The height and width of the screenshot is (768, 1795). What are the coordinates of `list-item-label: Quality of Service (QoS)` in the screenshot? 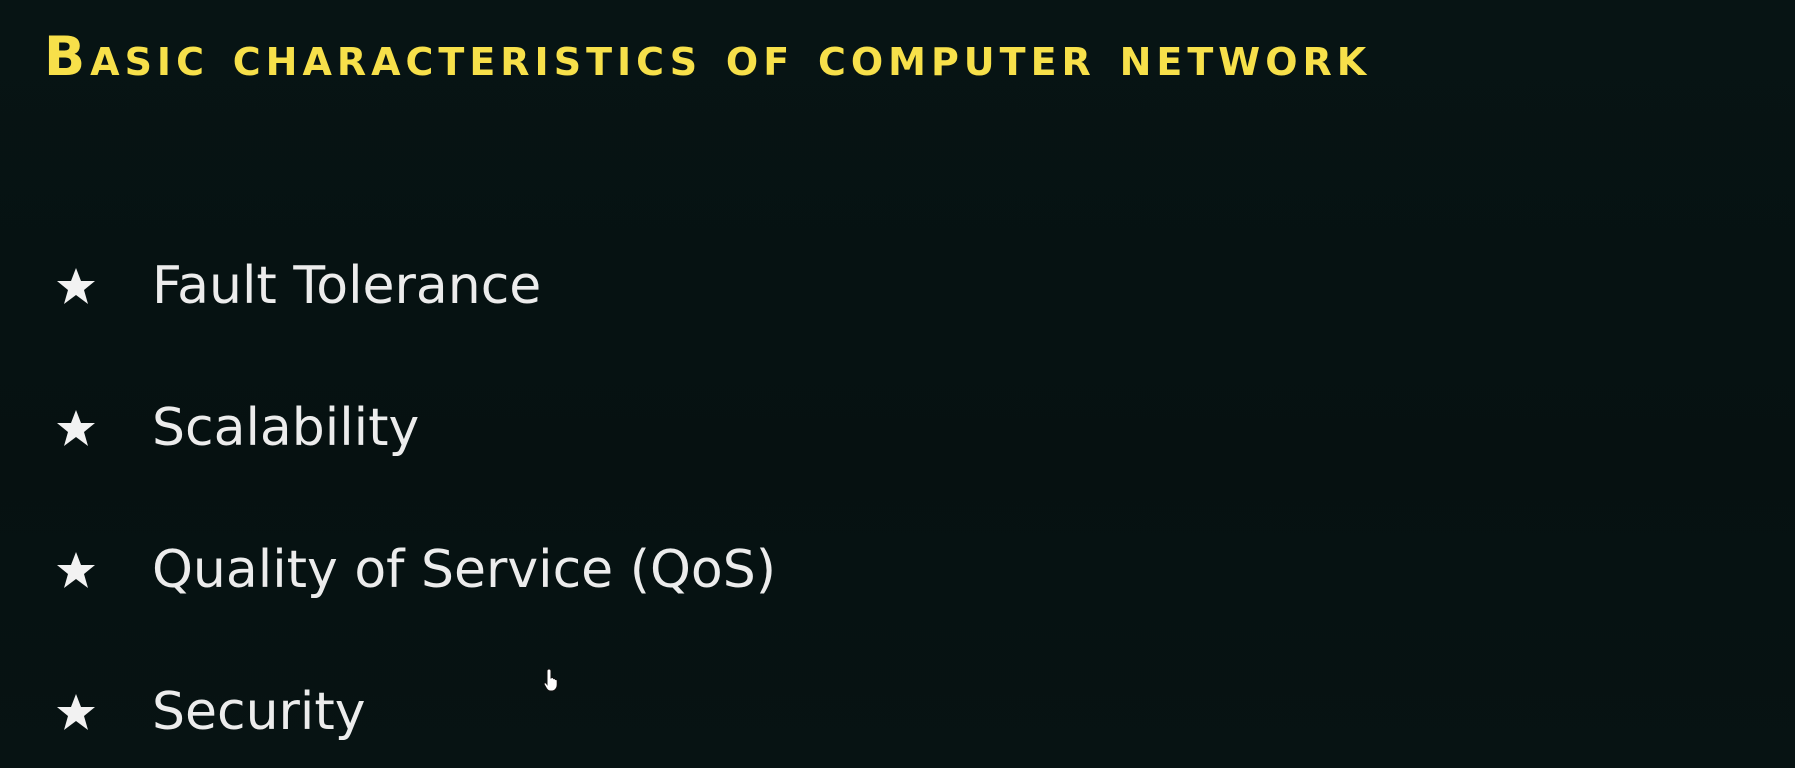 It's located at (464, 570).